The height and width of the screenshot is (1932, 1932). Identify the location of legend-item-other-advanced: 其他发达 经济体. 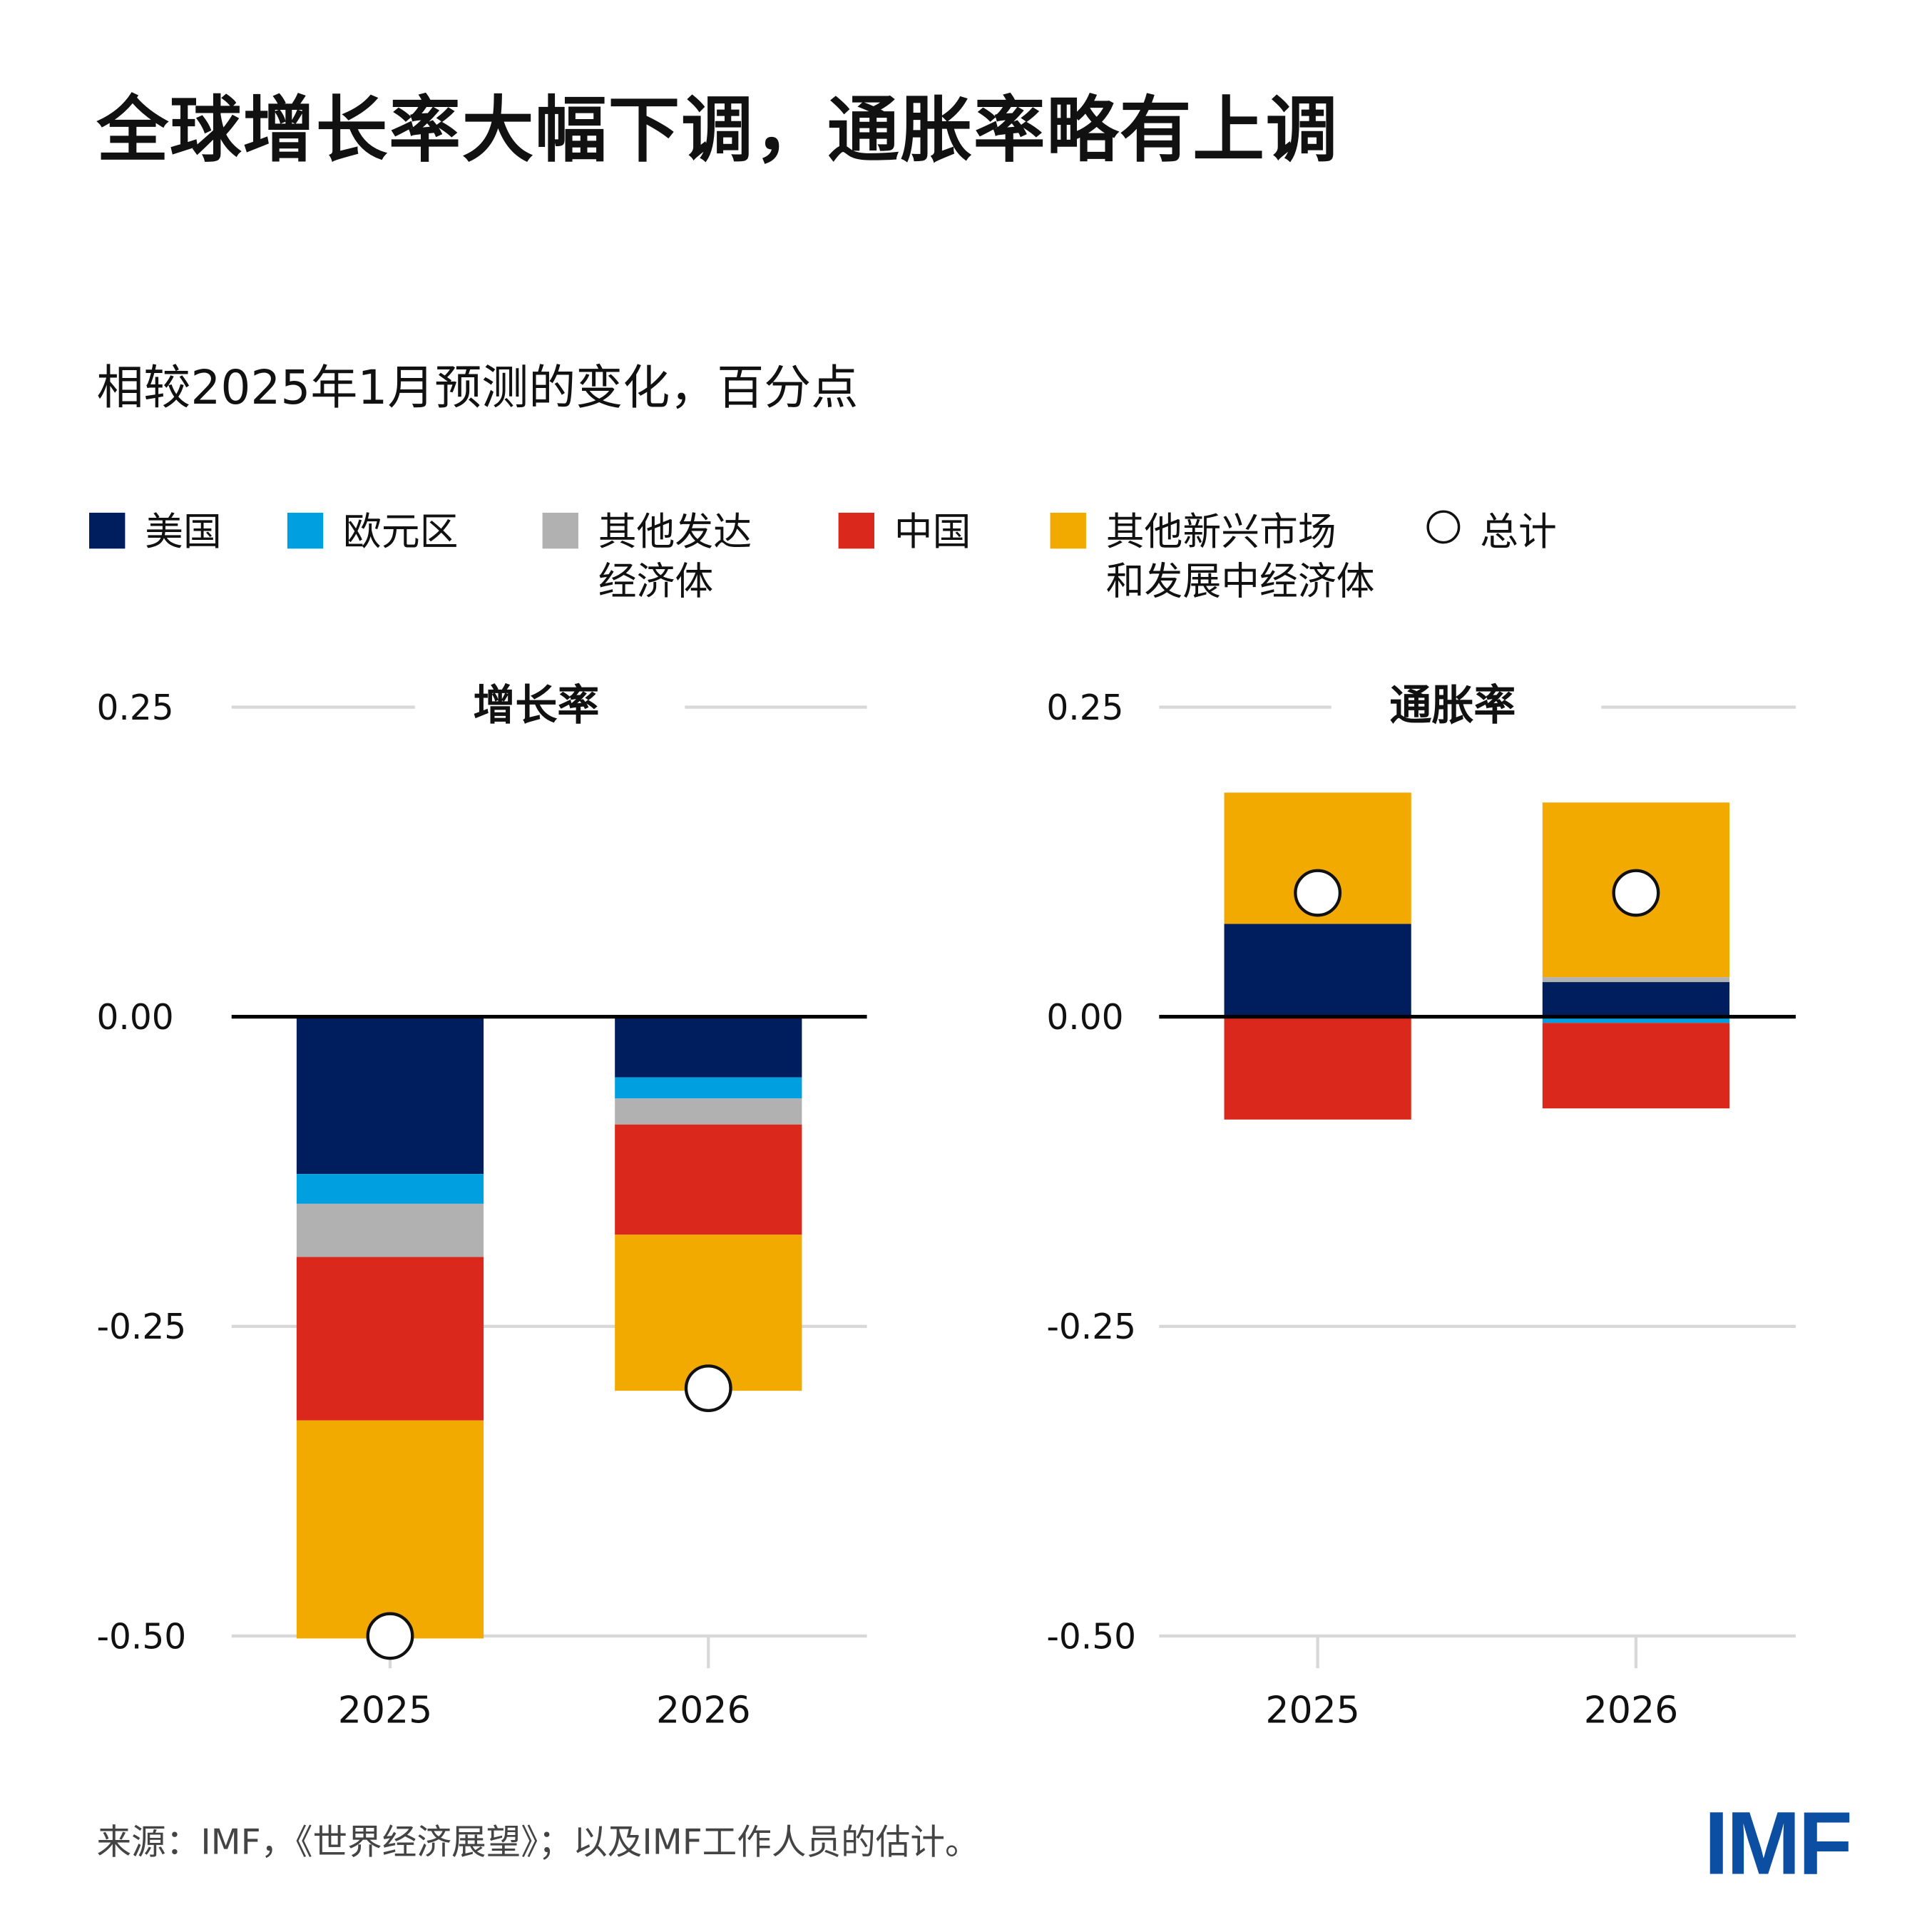
(647, 557).